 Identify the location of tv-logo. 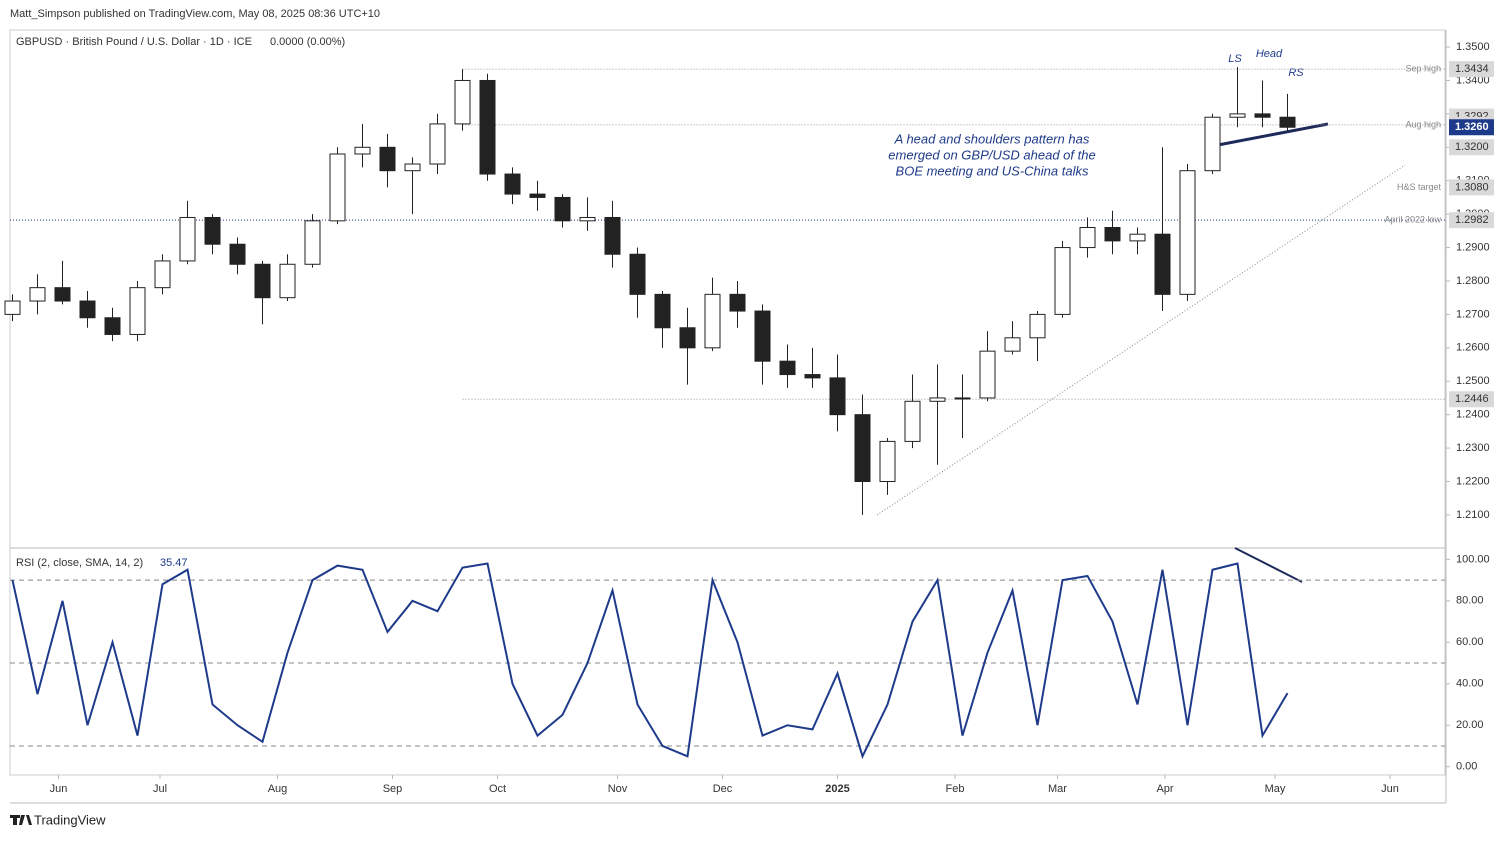
(21, 820).